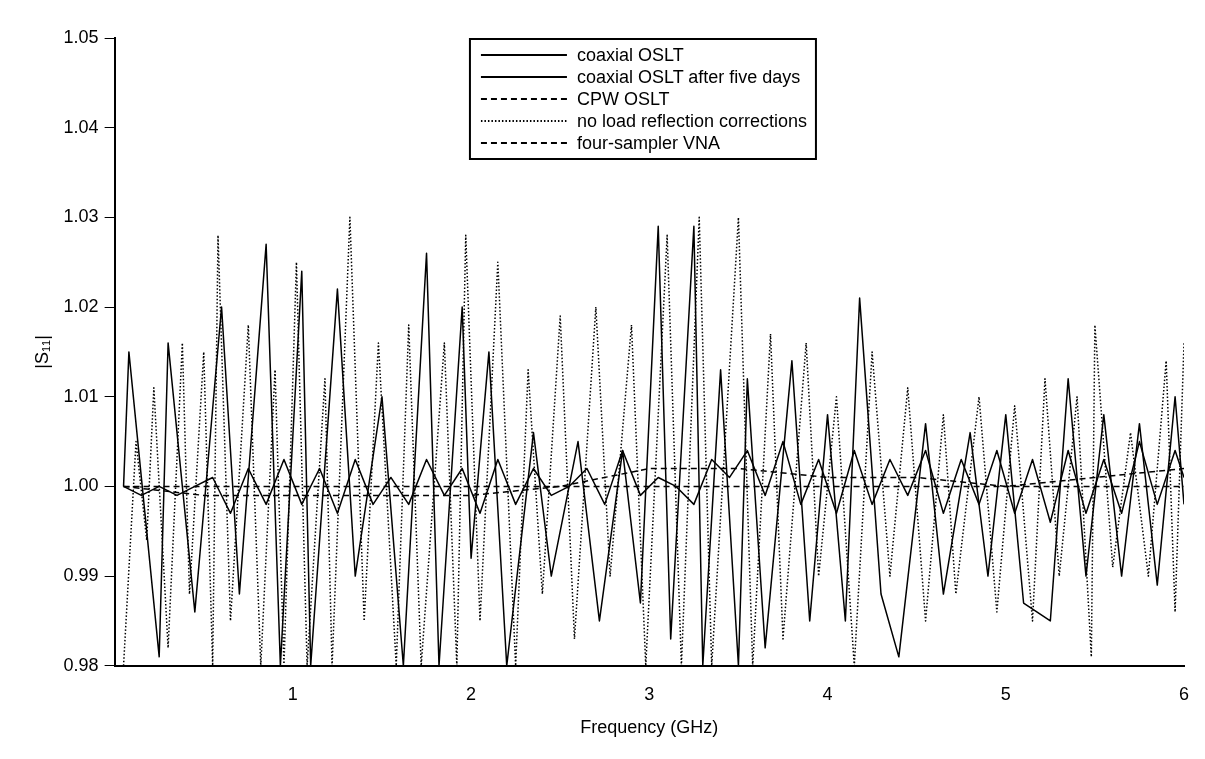  I want to click on x-tick-label: 6, so click(1184, 693).